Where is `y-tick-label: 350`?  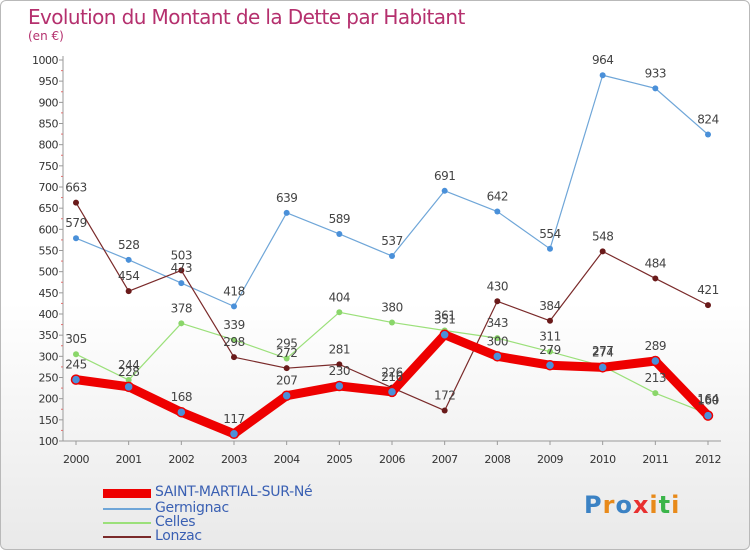 y-tick-label: 350 is located at coordinates (49, 335).